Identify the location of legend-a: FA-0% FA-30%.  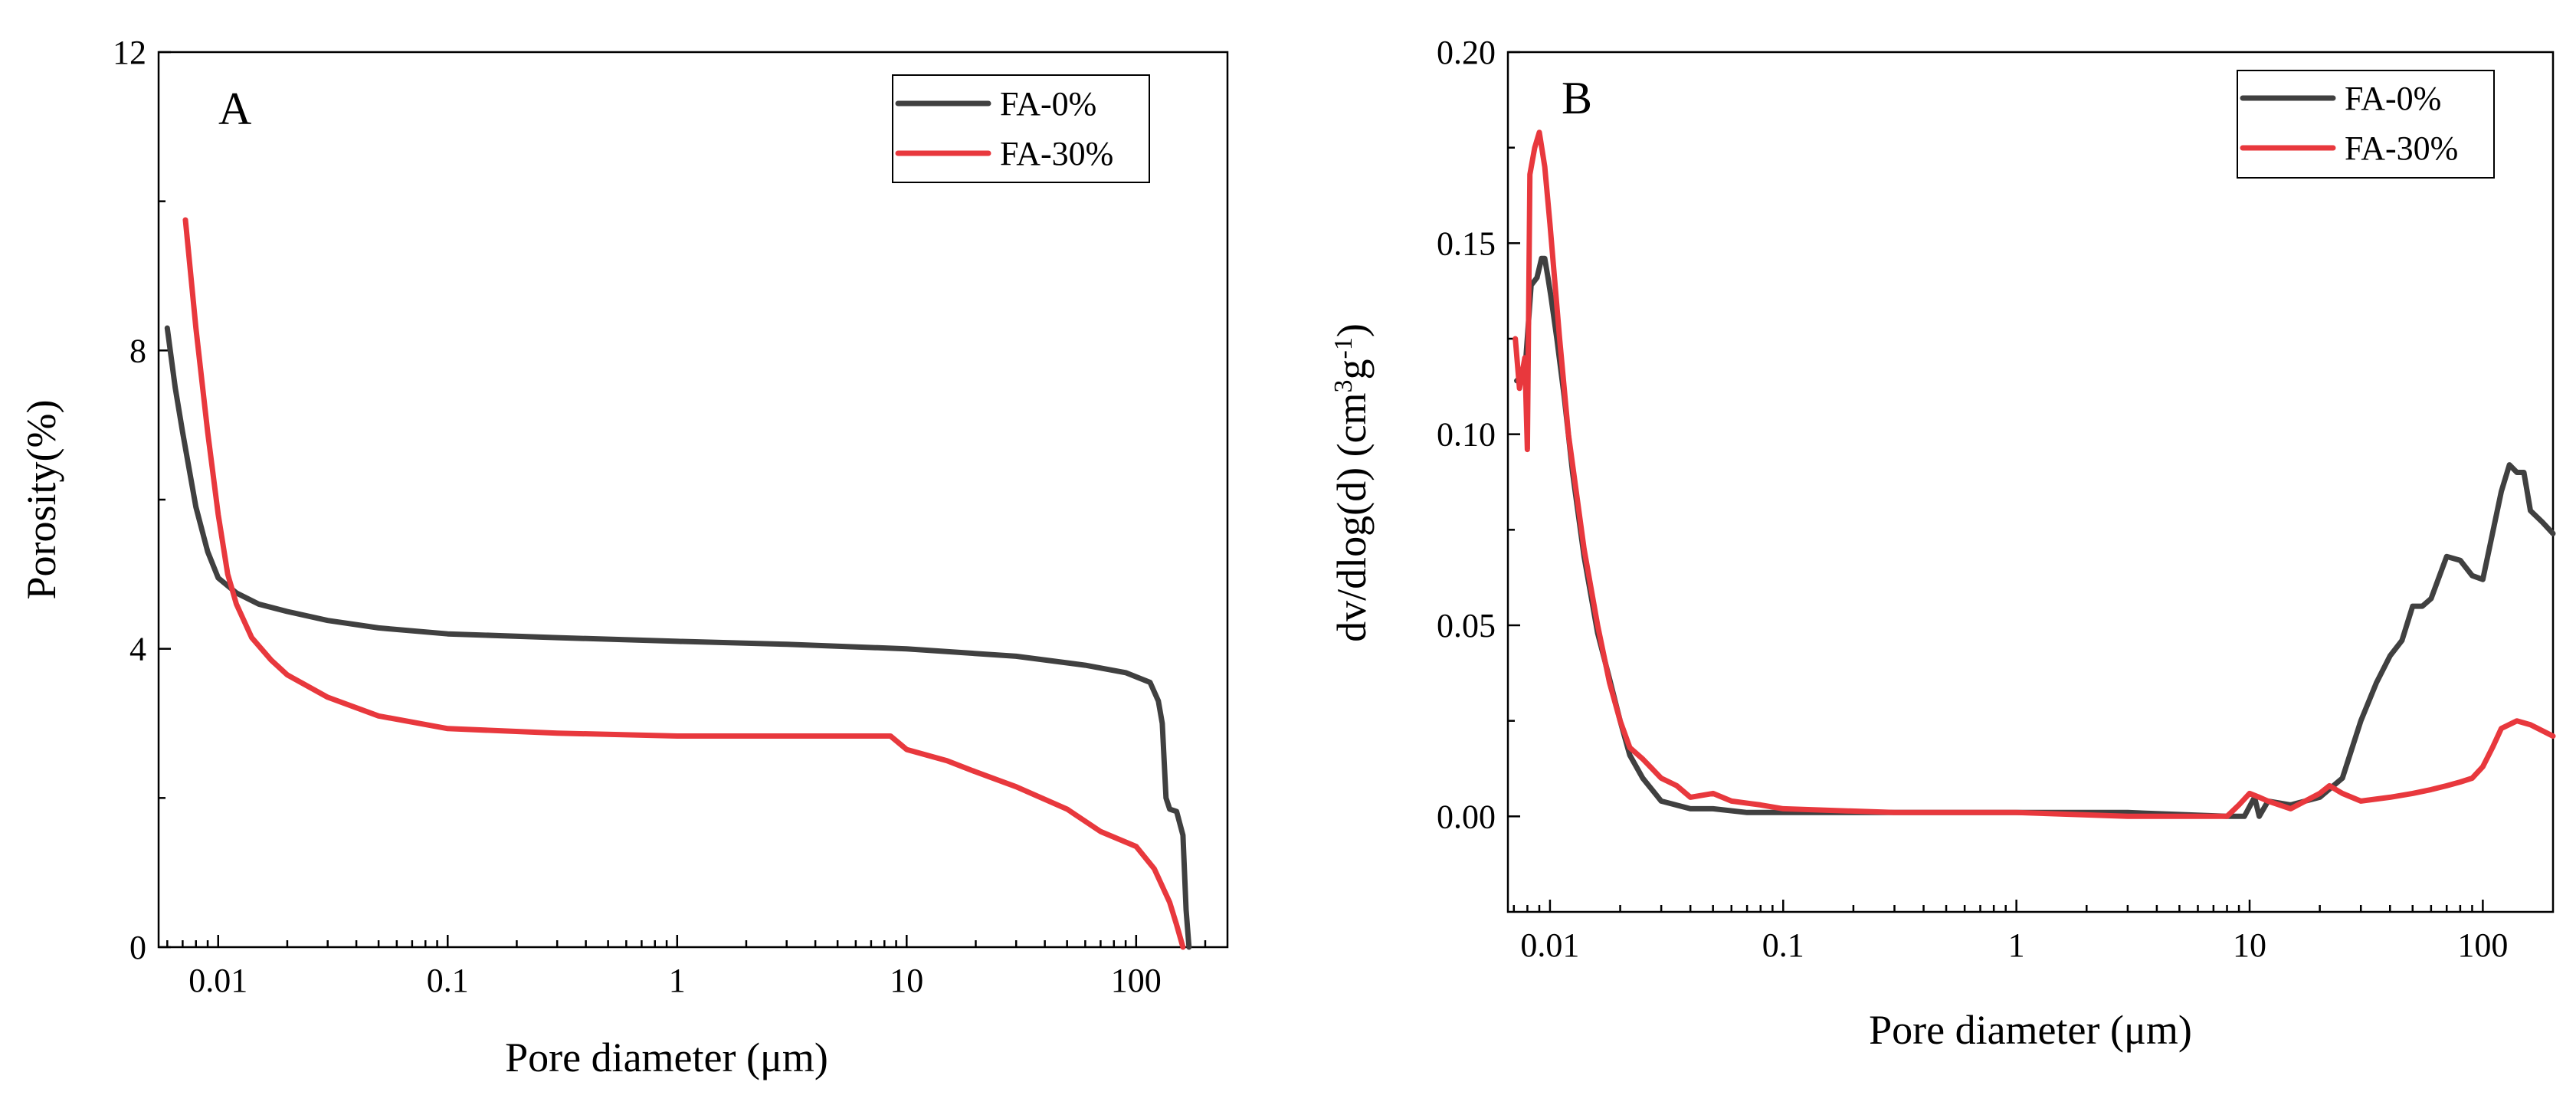
(1021, 128).